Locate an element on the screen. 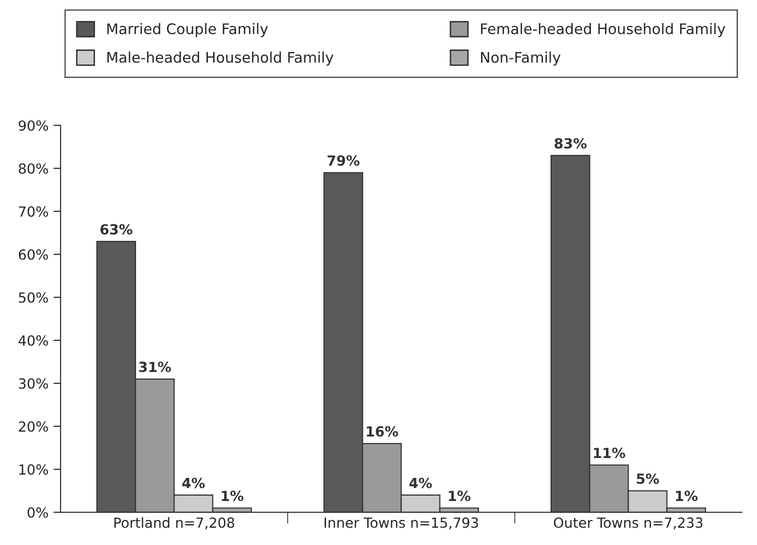  y-tick-label: 80% is located at coordinates (33, 168).